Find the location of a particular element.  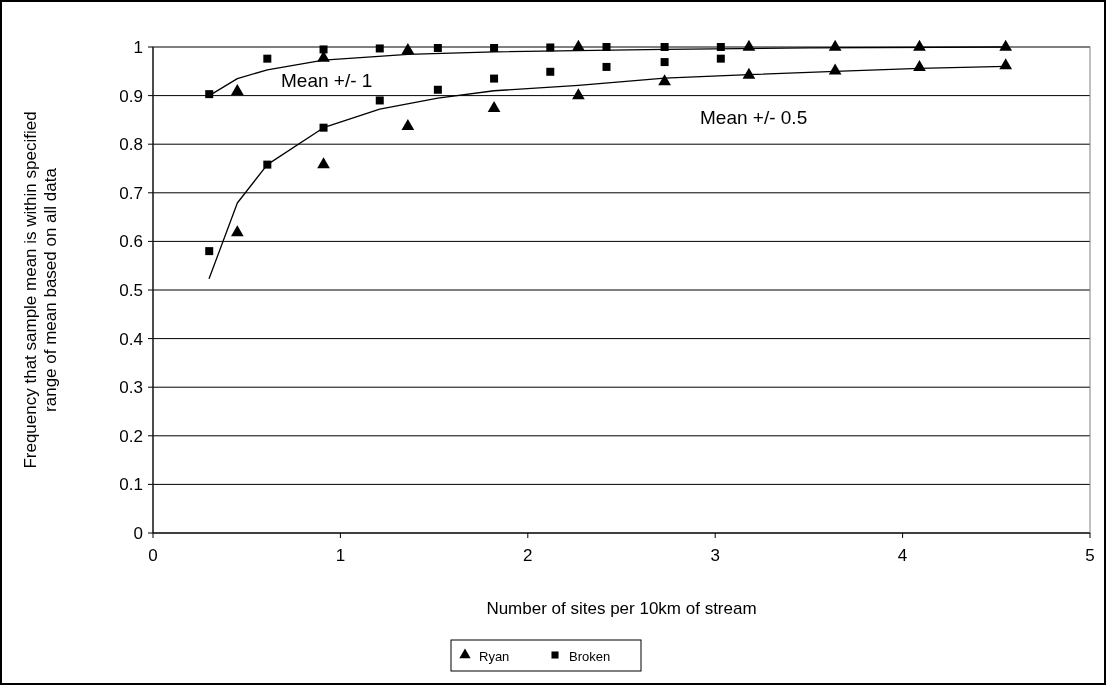

y-tick-label: 0 is located at coordinates (138, 533).